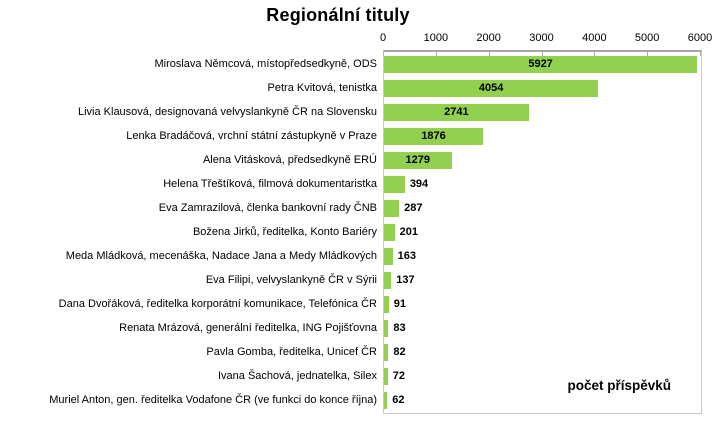 The height and width of the screenshot is (429, 716). I want to click on category-label: Petra Kvitová, tenistka, so click(322, 88).